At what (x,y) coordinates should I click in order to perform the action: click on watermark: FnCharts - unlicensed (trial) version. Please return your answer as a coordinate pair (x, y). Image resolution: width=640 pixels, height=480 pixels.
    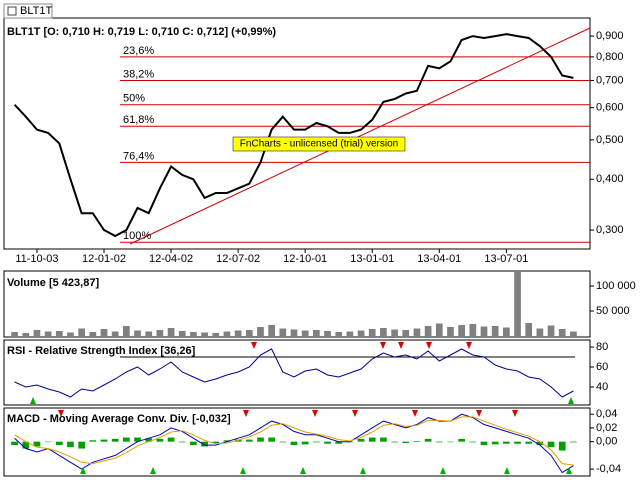
    Looking at the image, I should click on (319, 144).